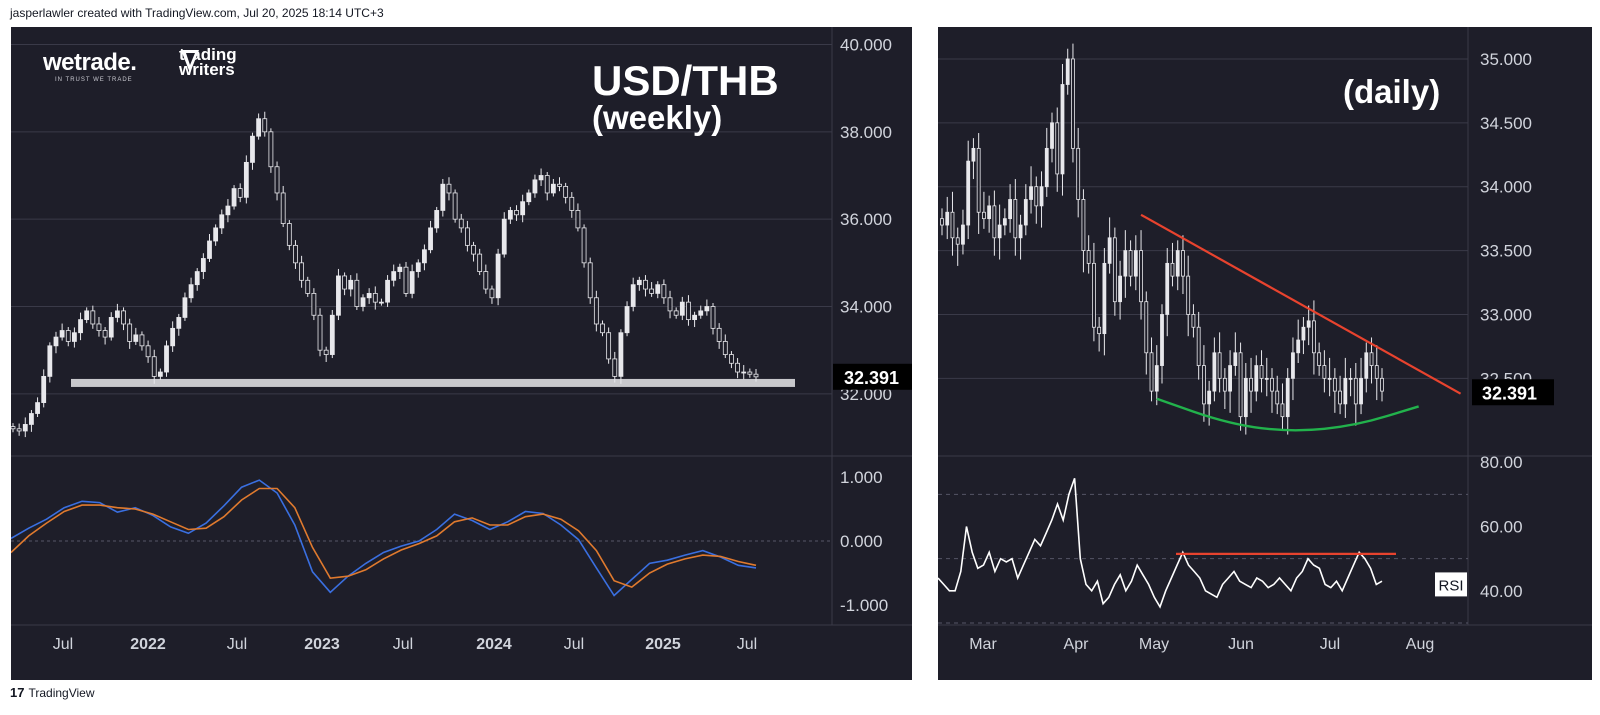 This screenshot has height=715, width=1600. I want to click on signal-line, so click(384, 538).